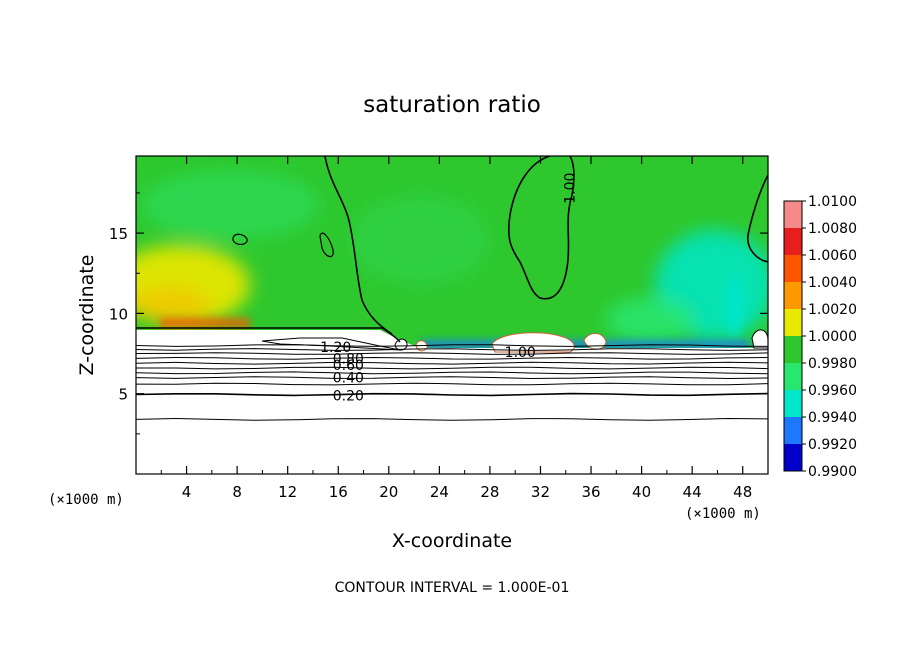  I want to click on stratified-contours, so click(452, 382).